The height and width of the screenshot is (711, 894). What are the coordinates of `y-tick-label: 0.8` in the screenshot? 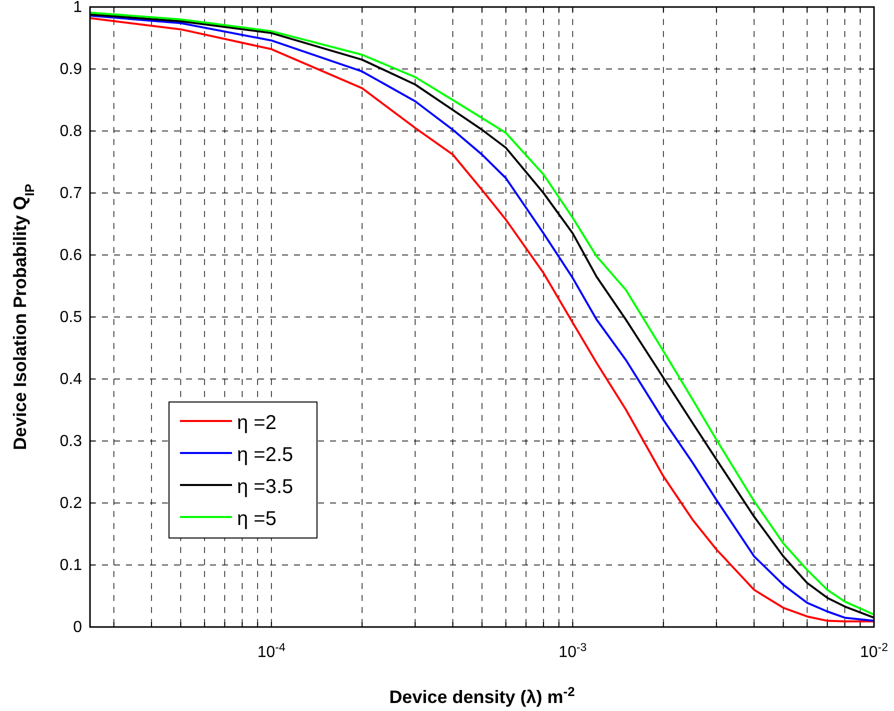 It's located at (71, 131).